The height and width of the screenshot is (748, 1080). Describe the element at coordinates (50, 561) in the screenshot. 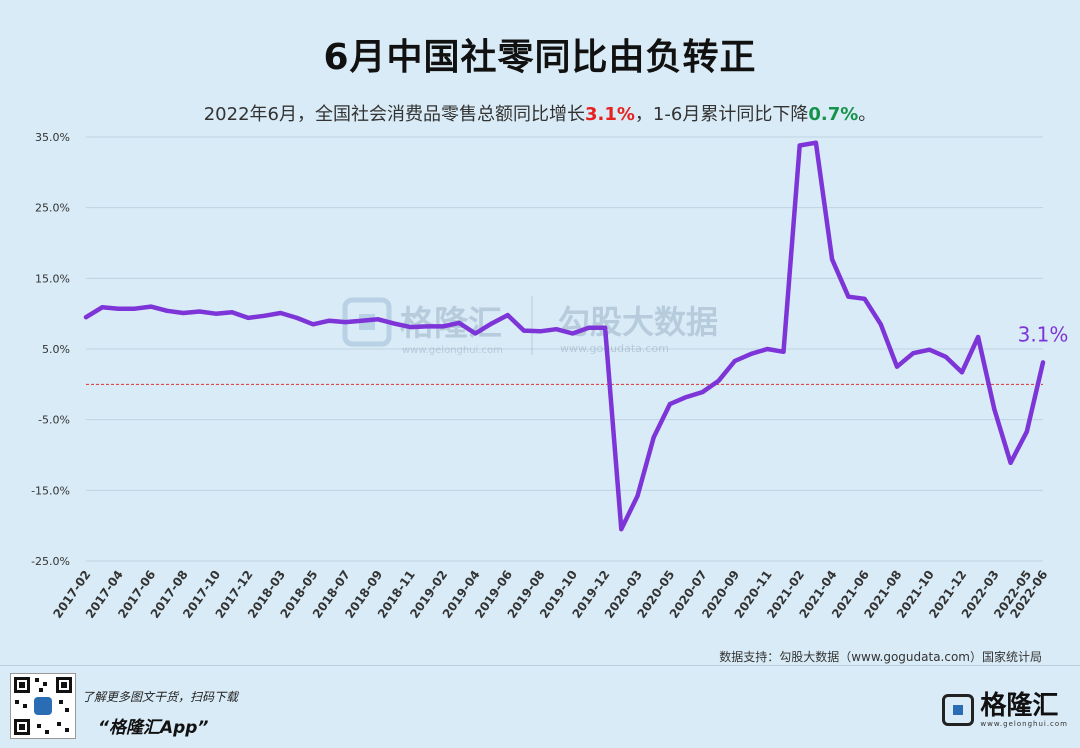

I see `y-tick-label: -25.0%` at that location.